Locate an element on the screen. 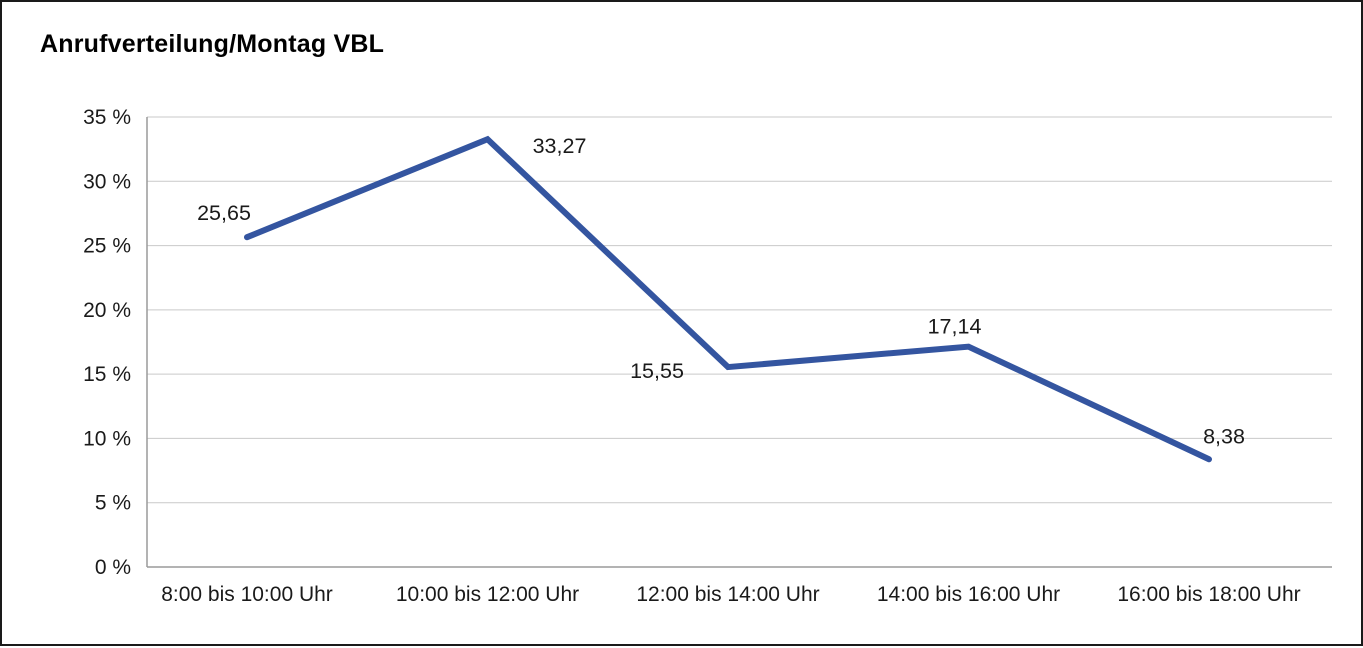  x-tick-label: 8:00 bis 10:00 Uhr is located at coordinates (247, 594).